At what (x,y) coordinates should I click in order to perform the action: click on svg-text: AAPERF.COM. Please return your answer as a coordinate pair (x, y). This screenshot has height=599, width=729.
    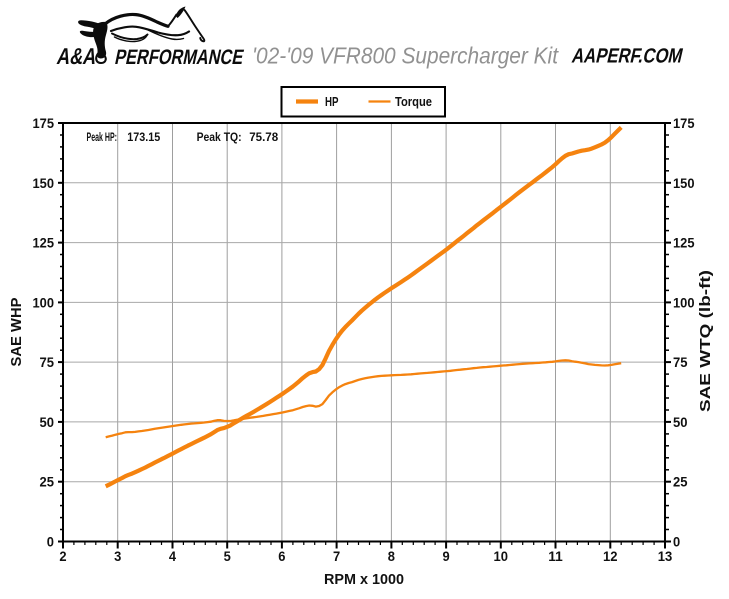
    Looking at the image, I should click on (627, 56).